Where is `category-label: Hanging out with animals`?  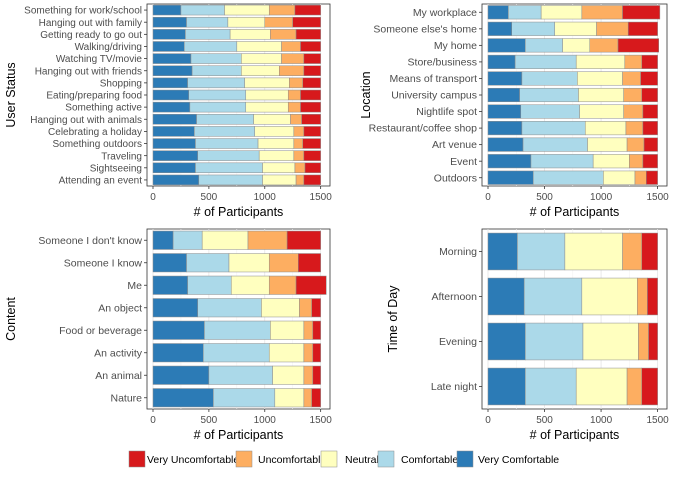
category-label: Hanging out with animals is located at coordinates (86, 120).